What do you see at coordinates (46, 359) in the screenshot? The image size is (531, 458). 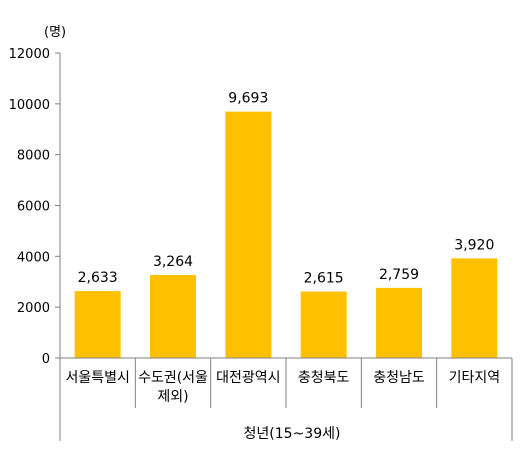 I see `y-tick-label: 0` at bounding box center [46, 359].